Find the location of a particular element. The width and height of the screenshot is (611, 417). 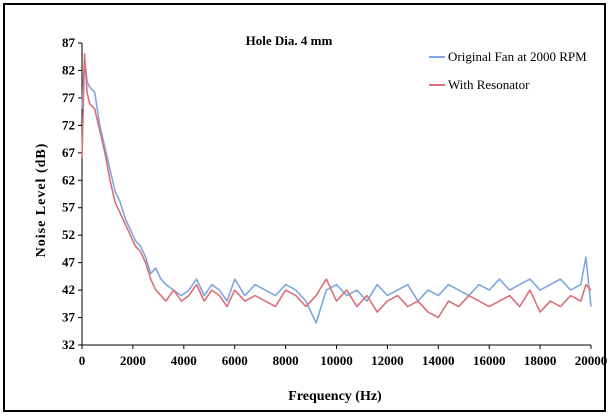

y-tick-label: 72 is located at coordinates (68, 124).